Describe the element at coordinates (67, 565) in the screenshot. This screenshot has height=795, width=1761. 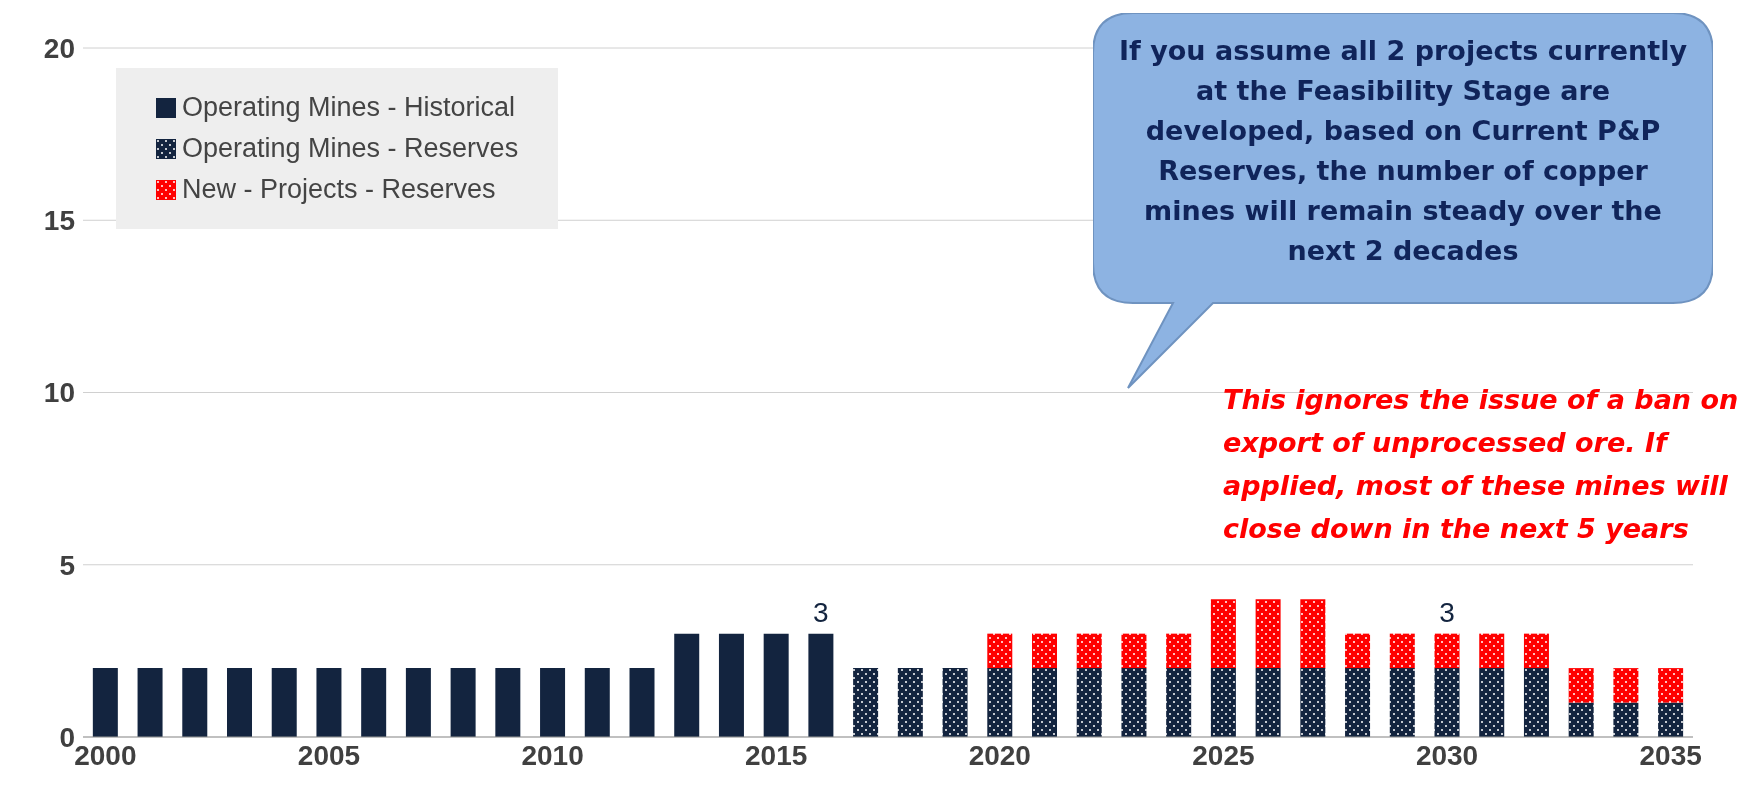
I see `y-tick-label: 5` at that location.